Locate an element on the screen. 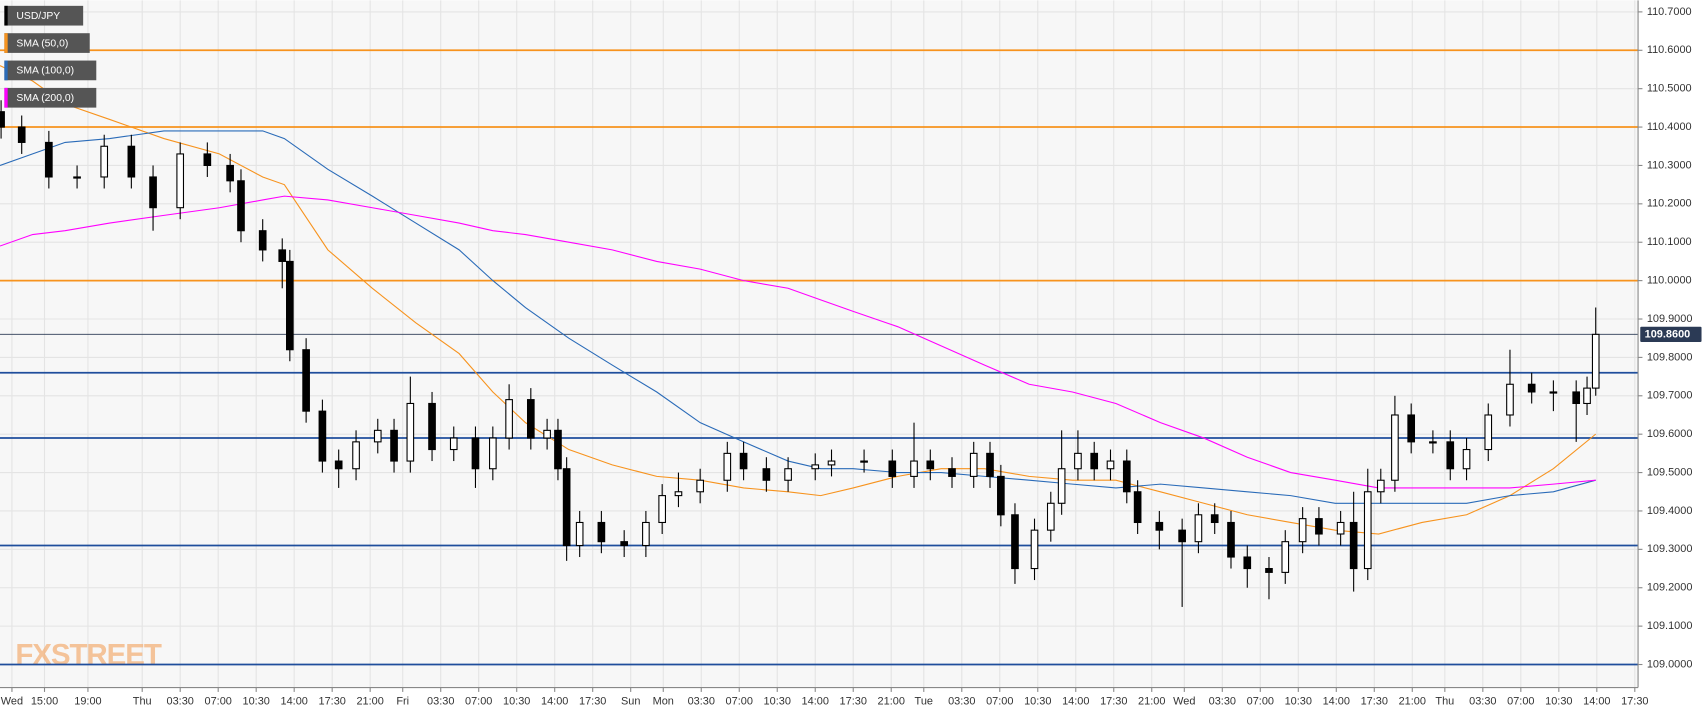  legend-label: SMA (200,0) is located at coordinates (45, 98).